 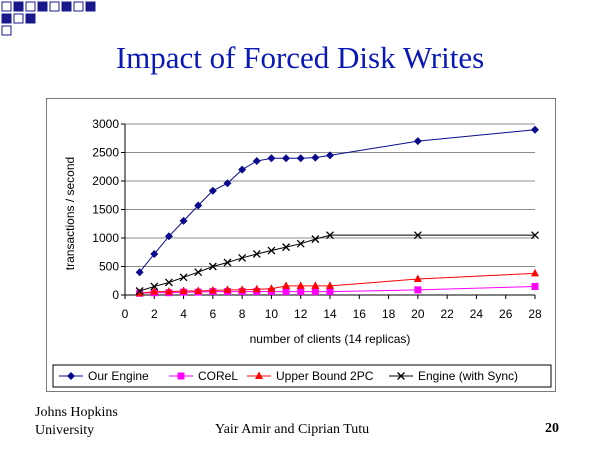 I want to click on series-upper-bound-2pc, so click(x=337, y=282).